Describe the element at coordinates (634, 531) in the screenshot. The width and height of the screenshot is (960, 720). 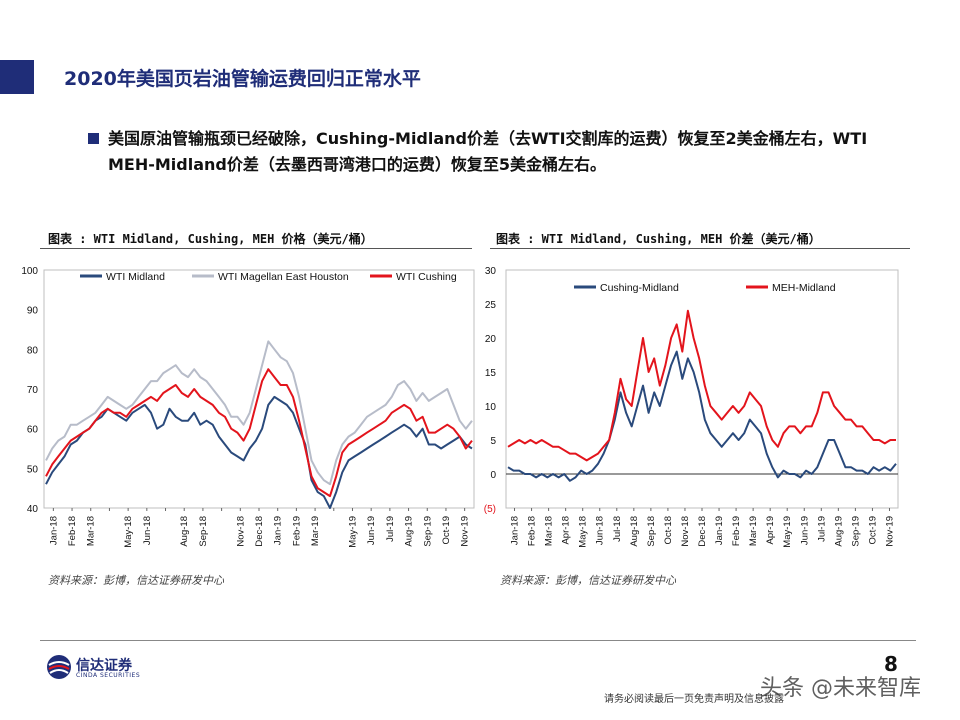
I see `right-chart-x-tick-label: Aug-18` at that location.